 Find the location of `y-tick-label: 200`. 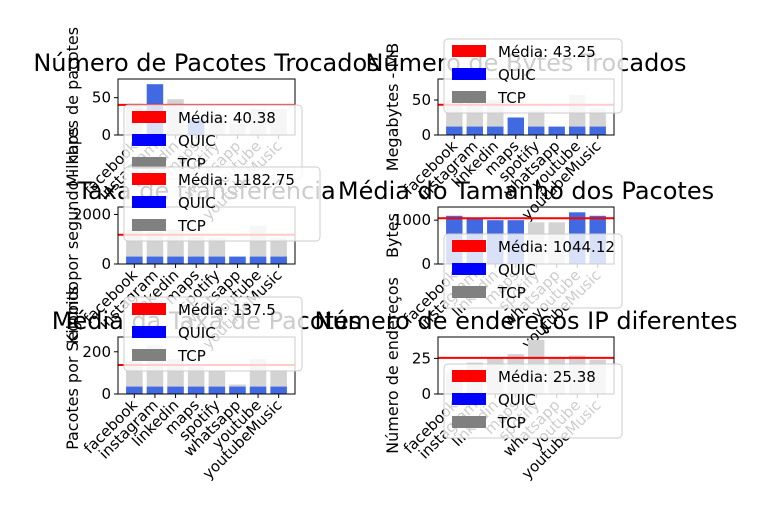

y-tick-label: 200 is located at coordinates (96, 352).